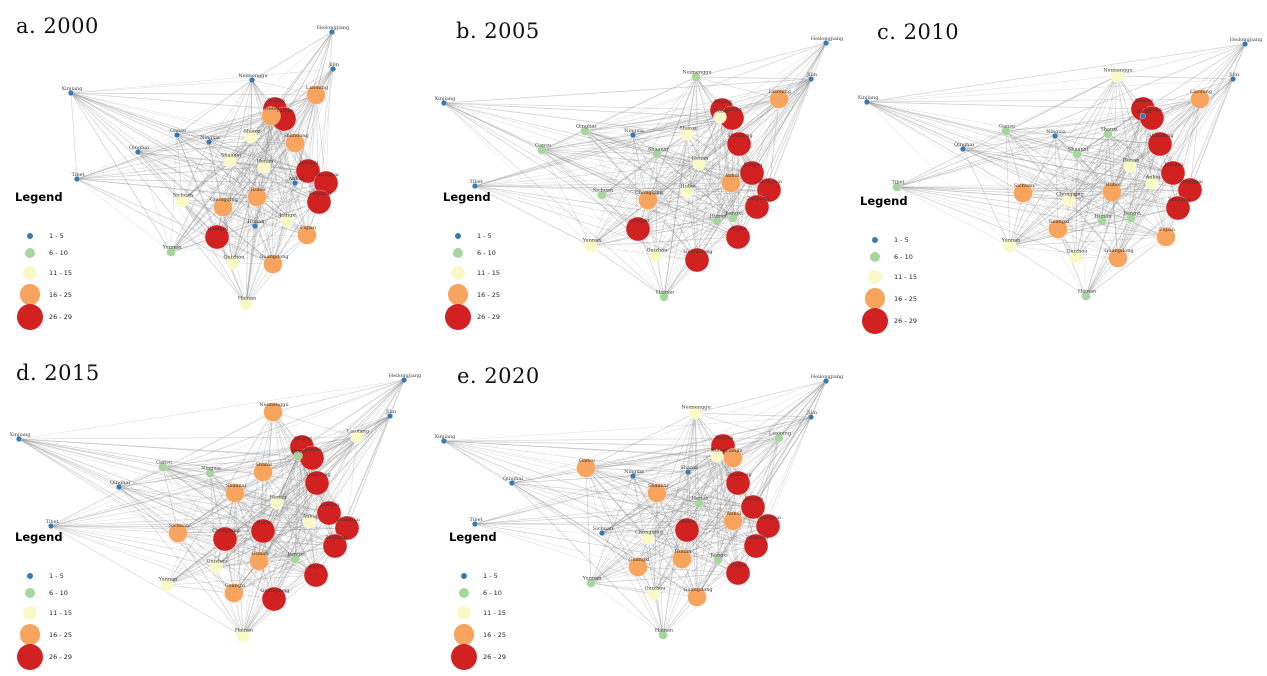  Describe the element at coordinates (58, 373) in the screenshot. I see `panel-title-2015: d. 2015` at that location.